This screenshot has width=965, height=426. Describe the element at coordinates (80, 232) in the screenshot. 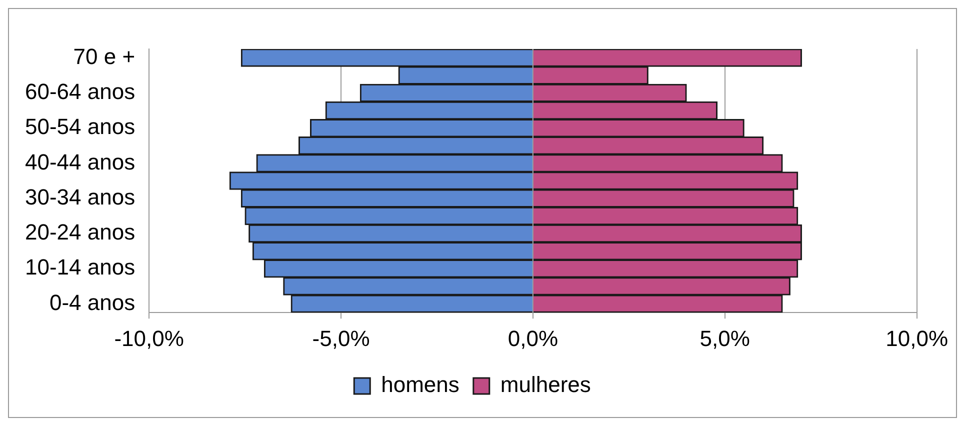

I see `y-tick-label: 20-24 anos` at that location.